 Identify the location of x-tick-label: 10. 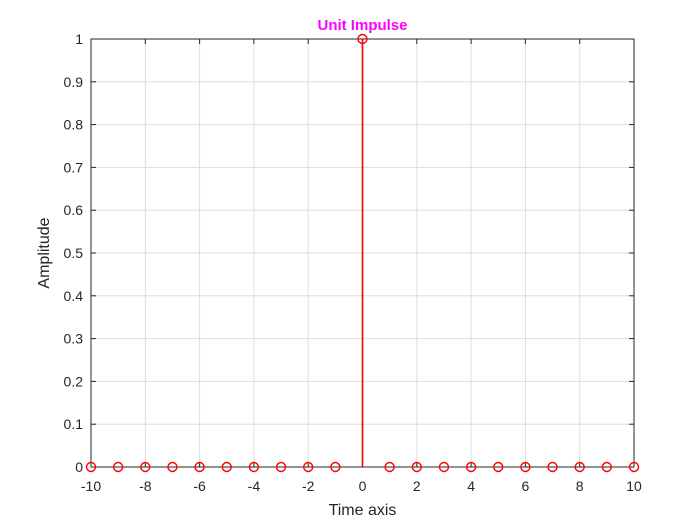
(634, 486).